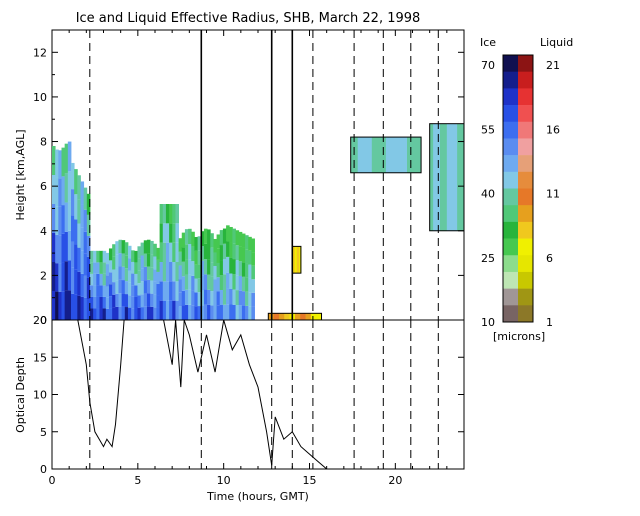  Describe the element at coordinates (553, 65) in the screenshot. I see `colorbar-liquid-tick-label: 21` at that location.